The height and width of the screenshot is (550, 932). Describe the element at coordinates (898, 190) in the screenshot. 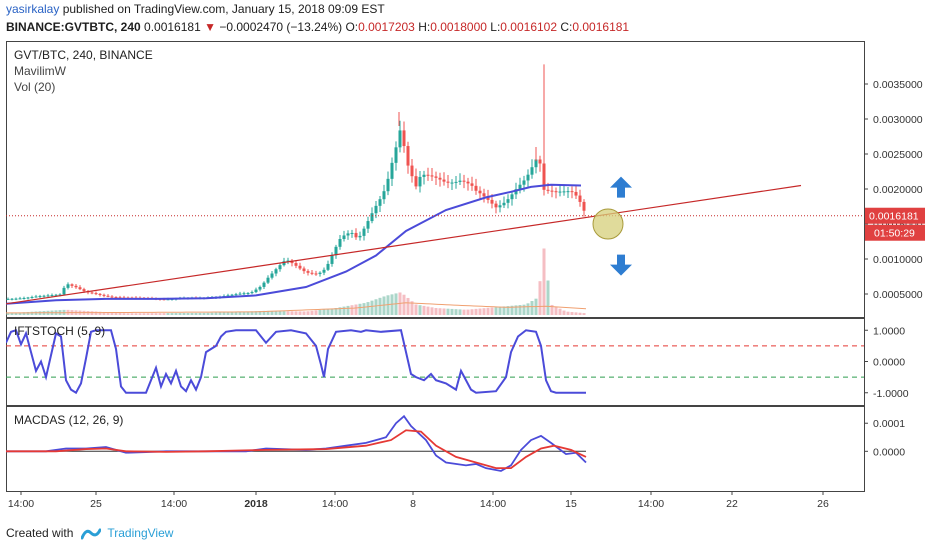

I see `price-tick-label: 0.0020000` at that location.